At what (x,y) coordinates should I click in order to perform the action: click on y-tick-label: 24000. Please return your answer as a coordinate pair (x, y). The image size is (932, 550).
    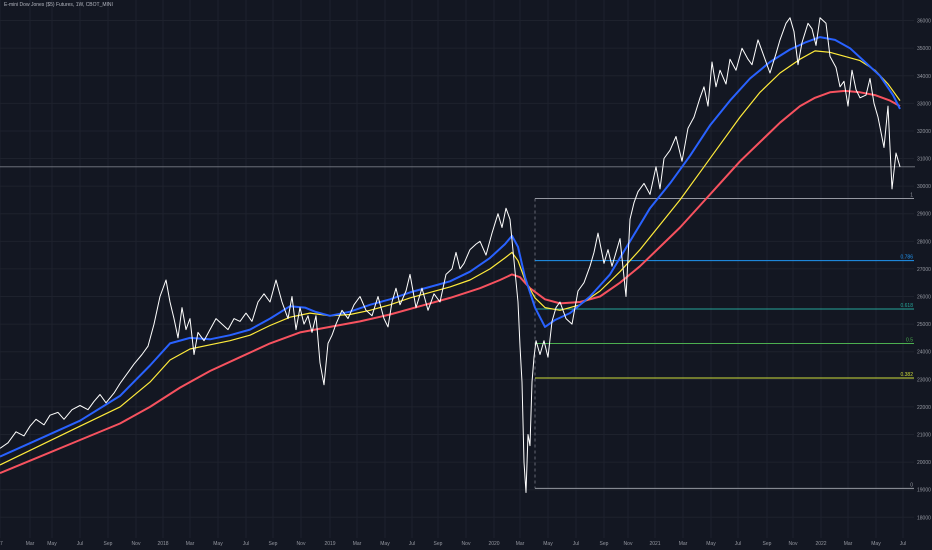
    Looking at the image, I should click on (924, 353).